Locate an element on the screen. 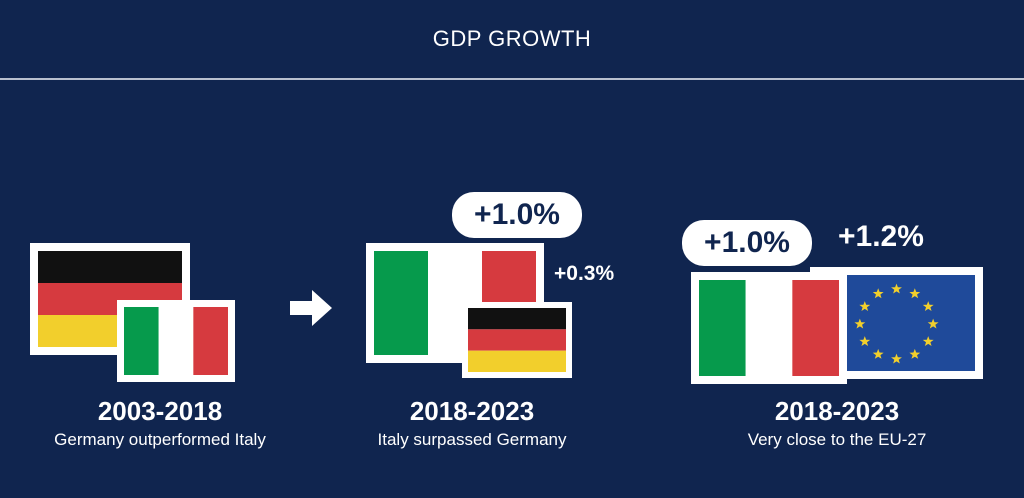 The height and width of the screenshot is (498, 1024). eu-growth-label: +1.2% is located at coordinates (881, 236).